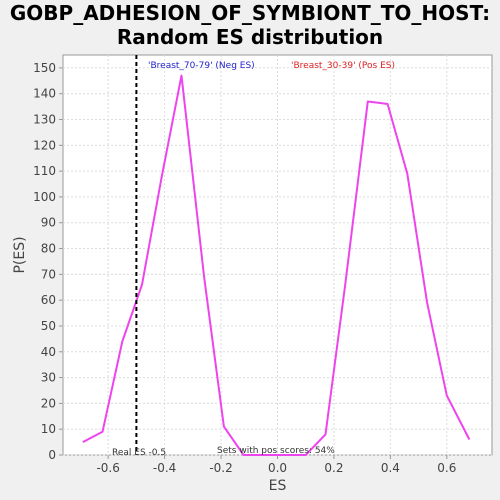 This screenshot has width=500, height=500. Describe the element at coordinates (44, 120) in the screenshot. I see `y-tick-label: 130` at that location.